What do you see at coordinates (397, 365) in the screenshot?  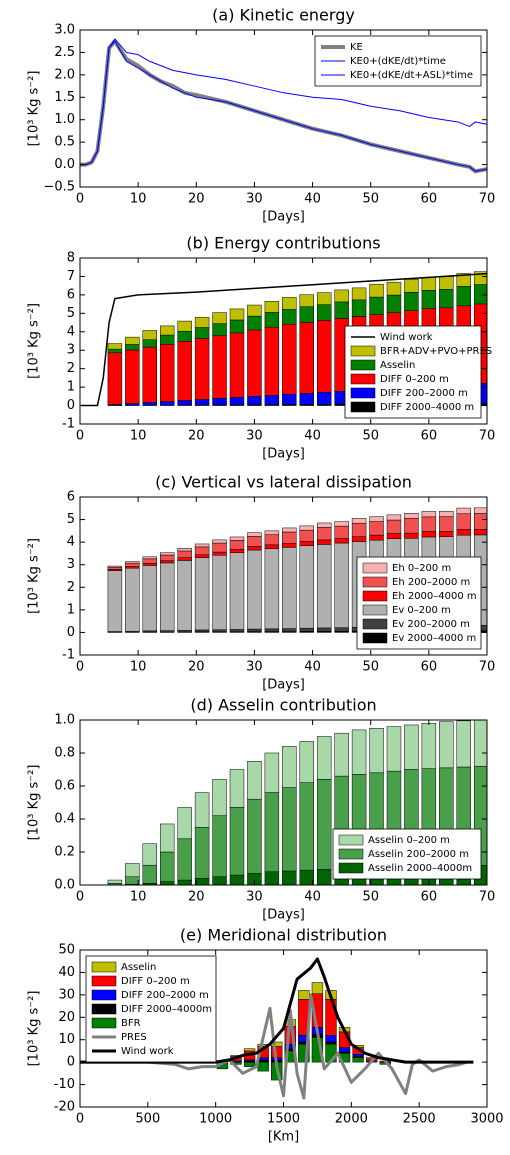 I see `legend-label: Asselin` at bounding box center [397, 365].